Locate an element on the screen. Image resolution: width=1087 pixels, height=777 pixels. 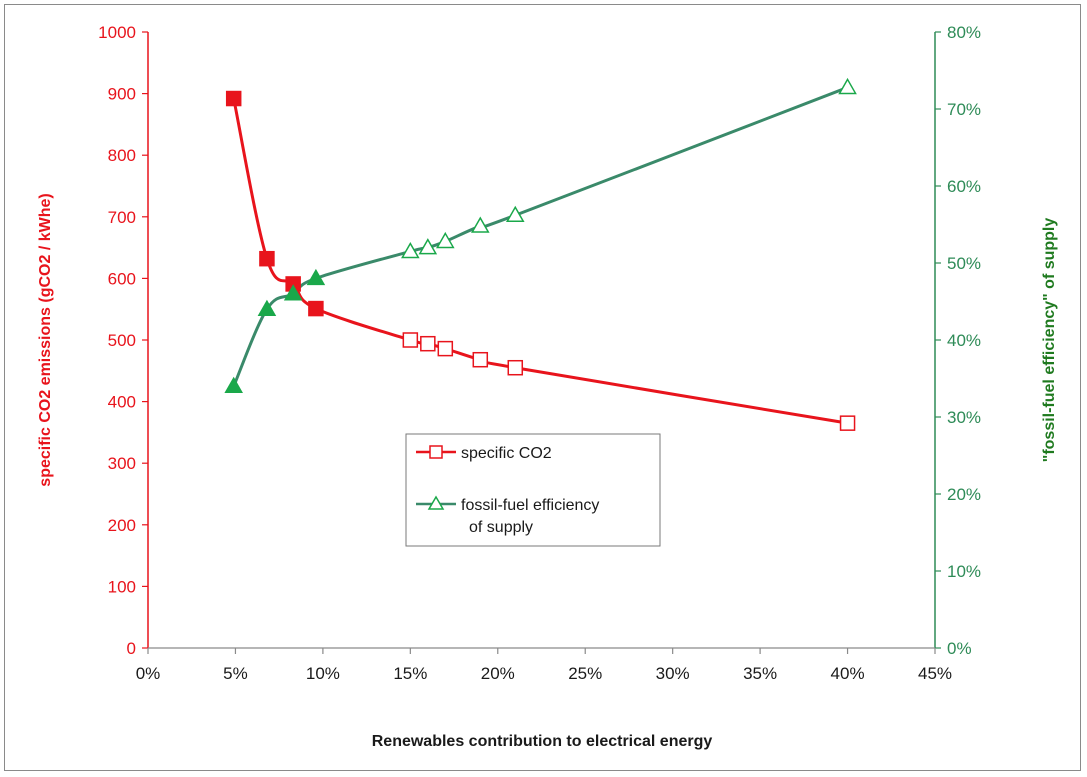
y-left-tick-label: 300 is located at coordinates (122, 463).